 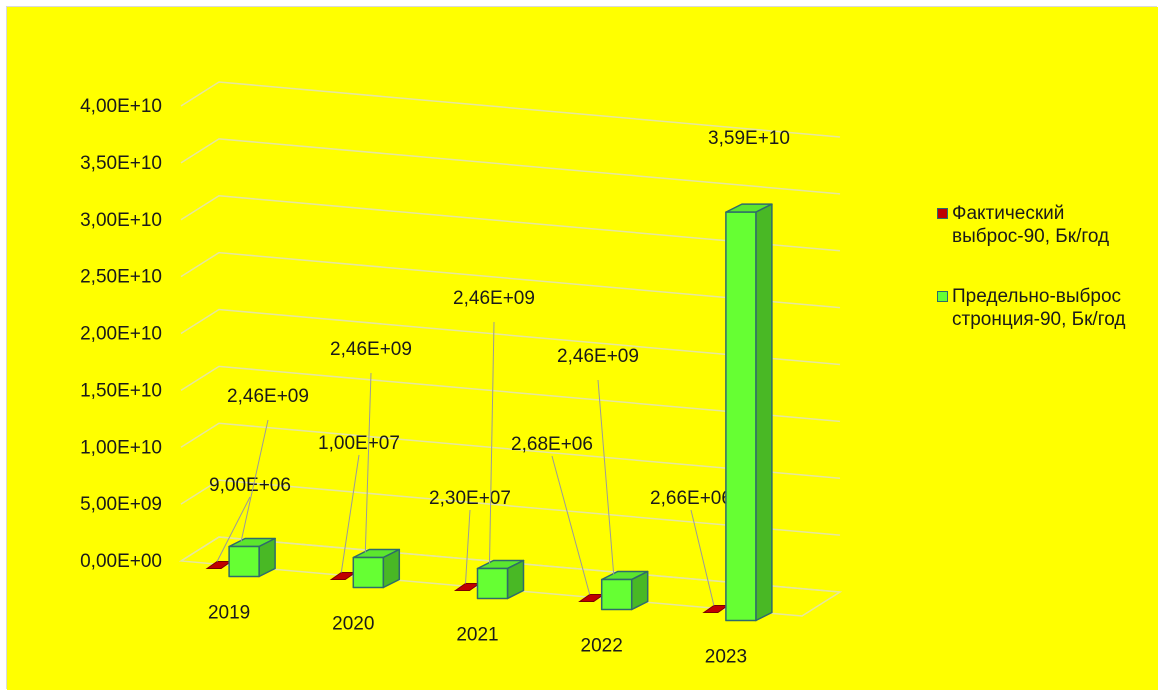 I want to click on legend-swatch-limit, so click(x=942, y=296).